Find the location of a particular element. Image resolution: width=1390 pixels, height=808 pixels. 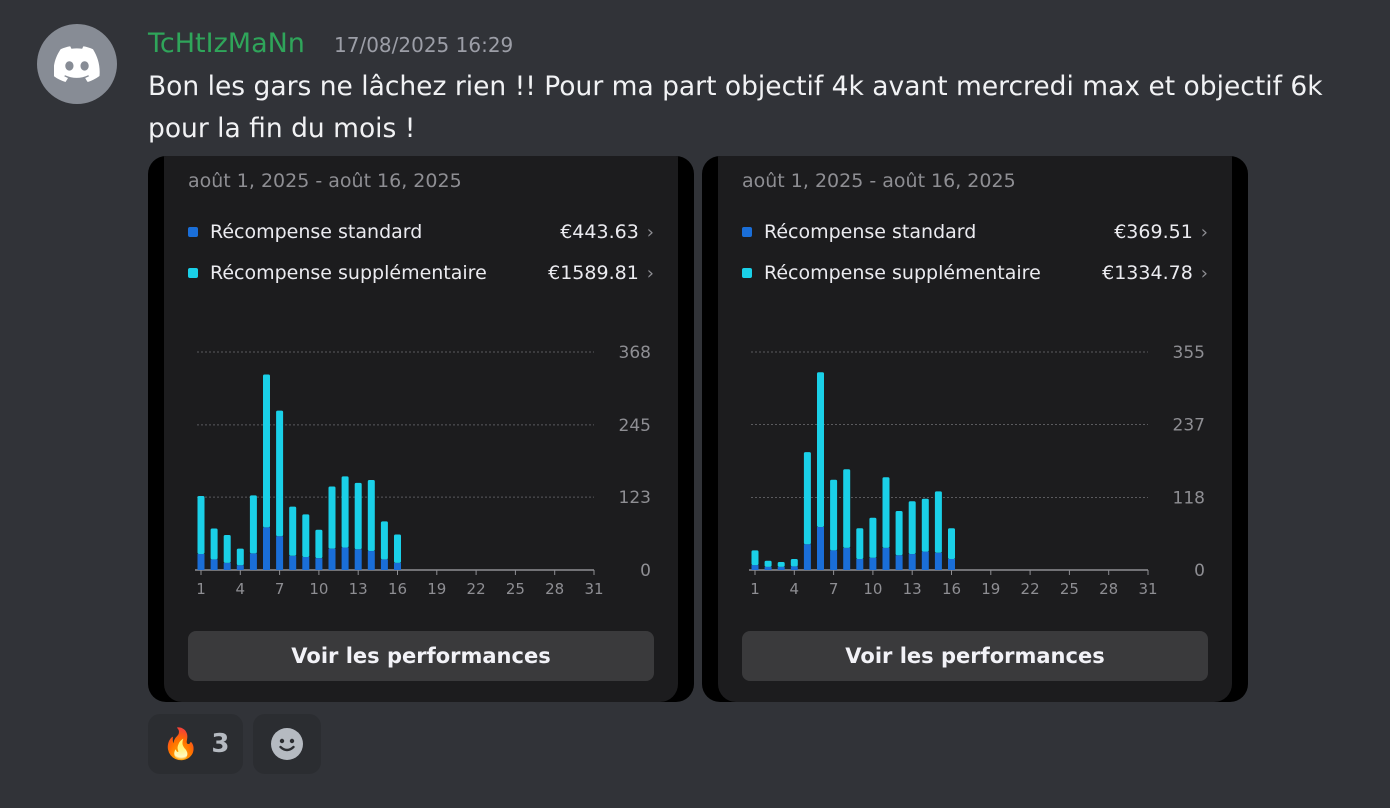

reactions-bar: 🔥 3 is located at coordinates (235, 744).